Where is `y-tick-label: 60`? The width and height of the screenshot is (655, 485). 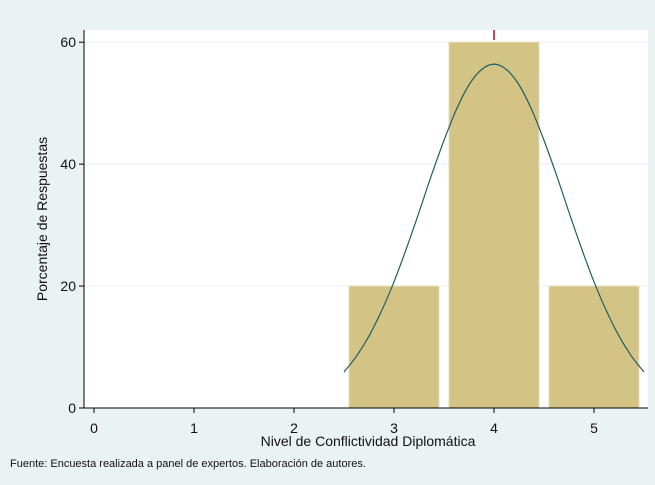
y-tick-label: 60 is located at coordinates (68, 42).